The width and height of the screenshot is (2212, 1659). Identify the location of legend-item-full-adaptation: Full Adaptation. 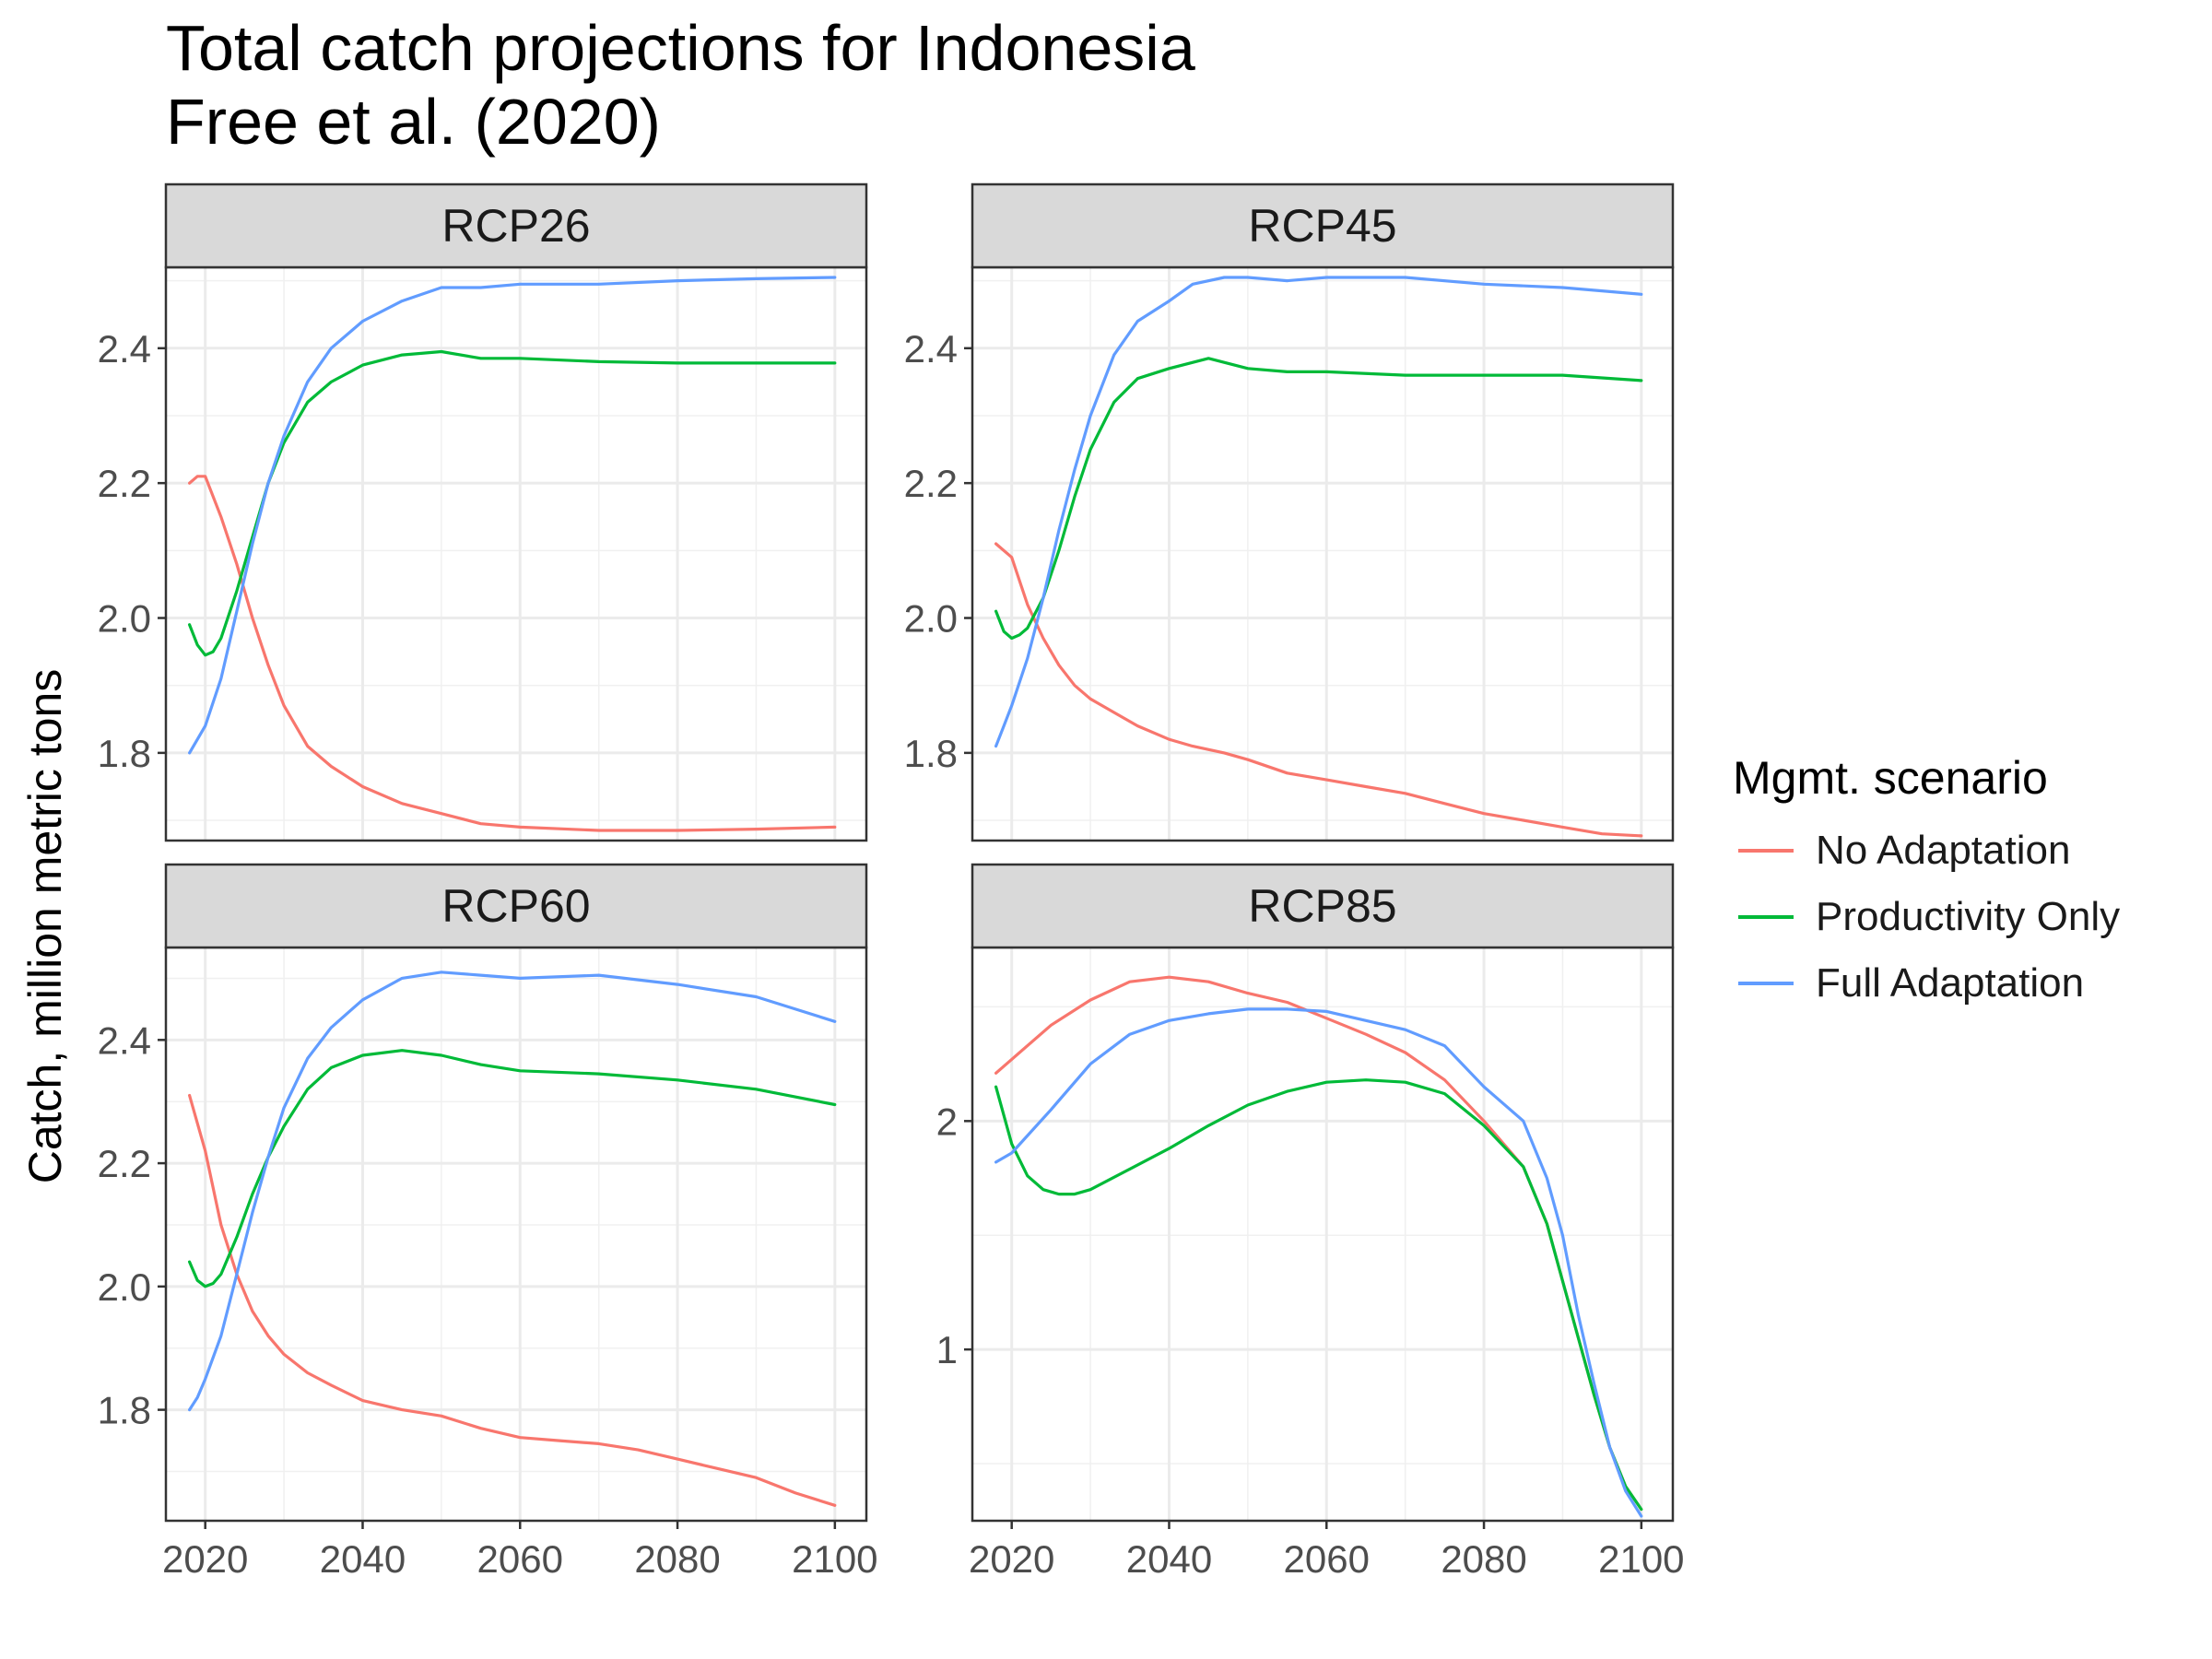
(1926, 983).